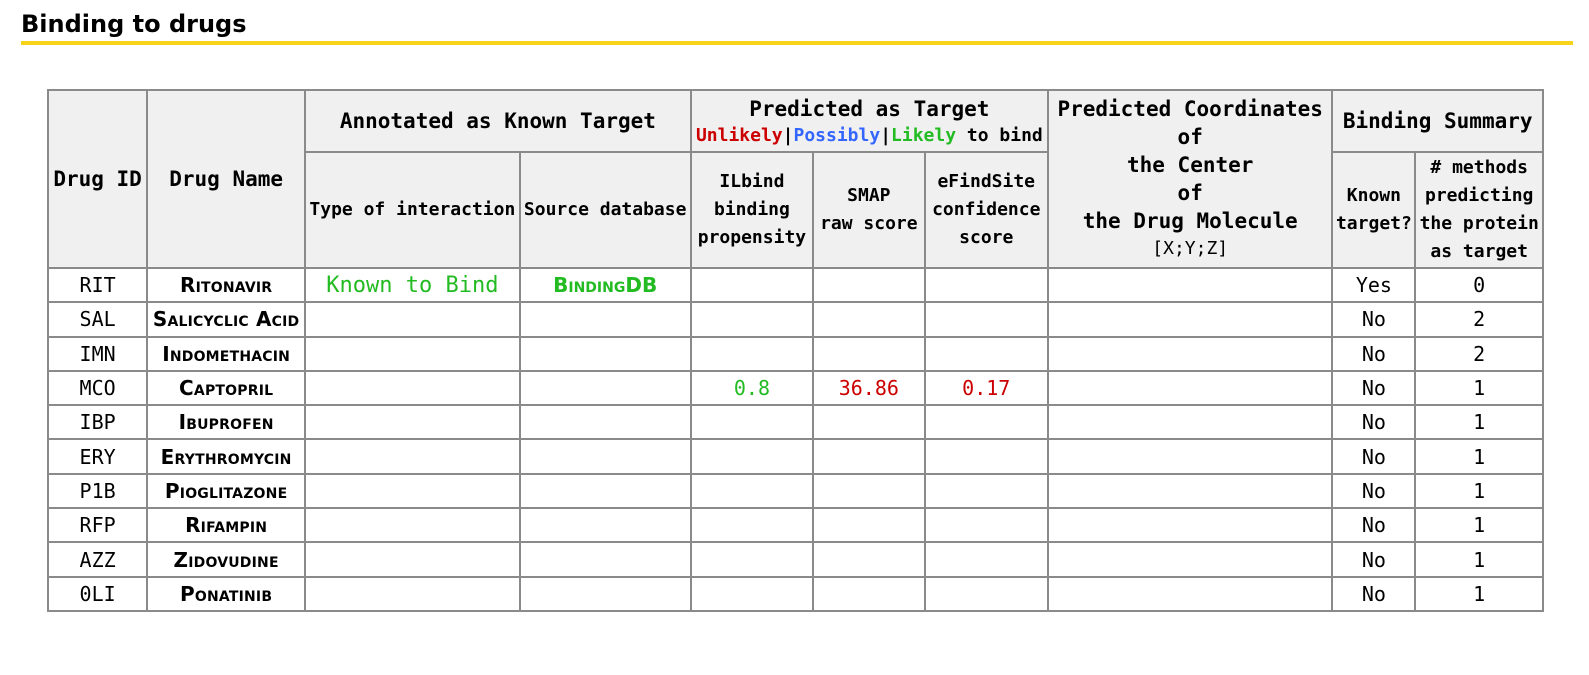 The image size is (1589, 675). Describe the element at coordinates (869, 210) in the screenshot. I see `header-smap: SMAP raw score` at that location.